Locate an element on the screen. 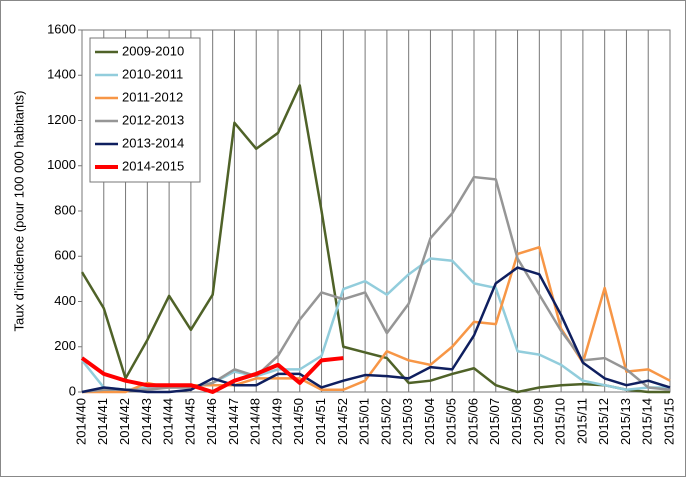  y-tick-label: 600 is located at coordinates (65, 255).